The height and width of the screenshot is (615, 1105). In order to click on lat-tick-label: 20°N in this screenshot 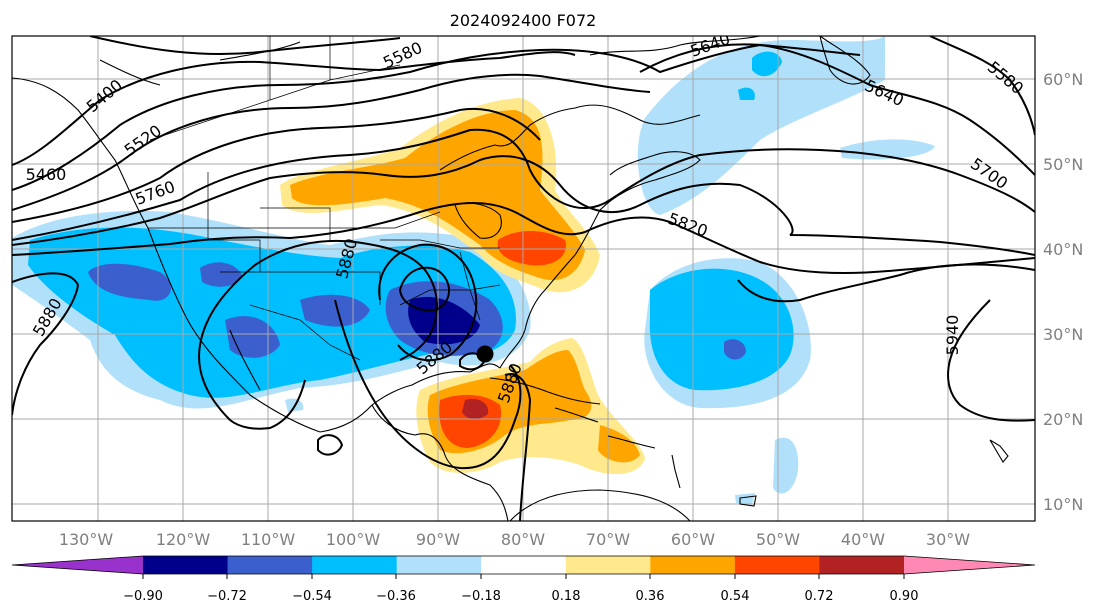, I will do `click(1063, 419)`.